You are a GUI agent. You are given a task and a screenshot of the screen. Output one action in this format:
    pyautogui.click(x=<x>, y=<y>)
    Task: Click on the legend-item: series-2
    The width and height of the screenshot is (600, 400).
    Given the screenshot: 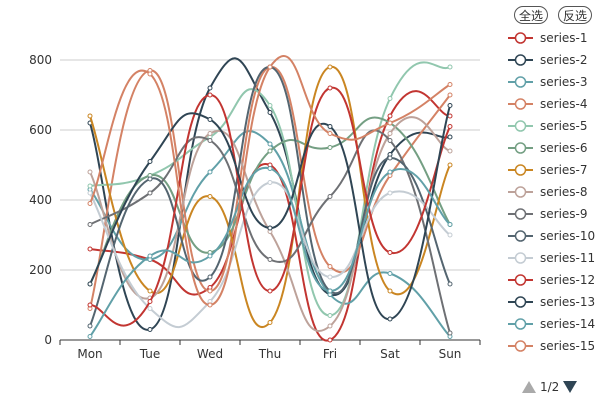 What is the action you would take?
    pyautogui.click(x=548, y=60)
    